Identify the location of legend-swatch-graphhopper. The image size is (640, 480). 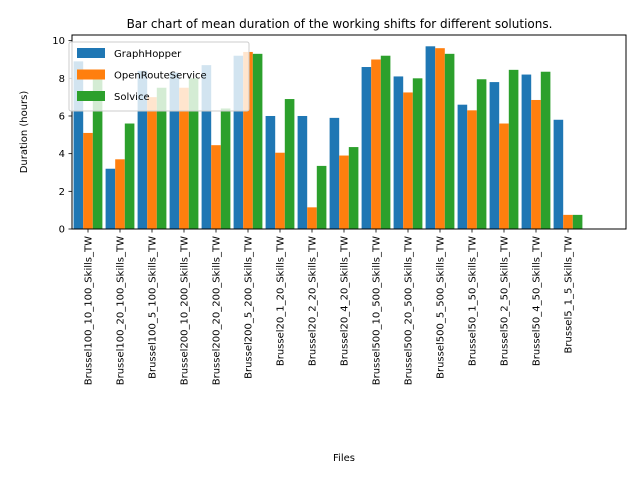
(91, 53).